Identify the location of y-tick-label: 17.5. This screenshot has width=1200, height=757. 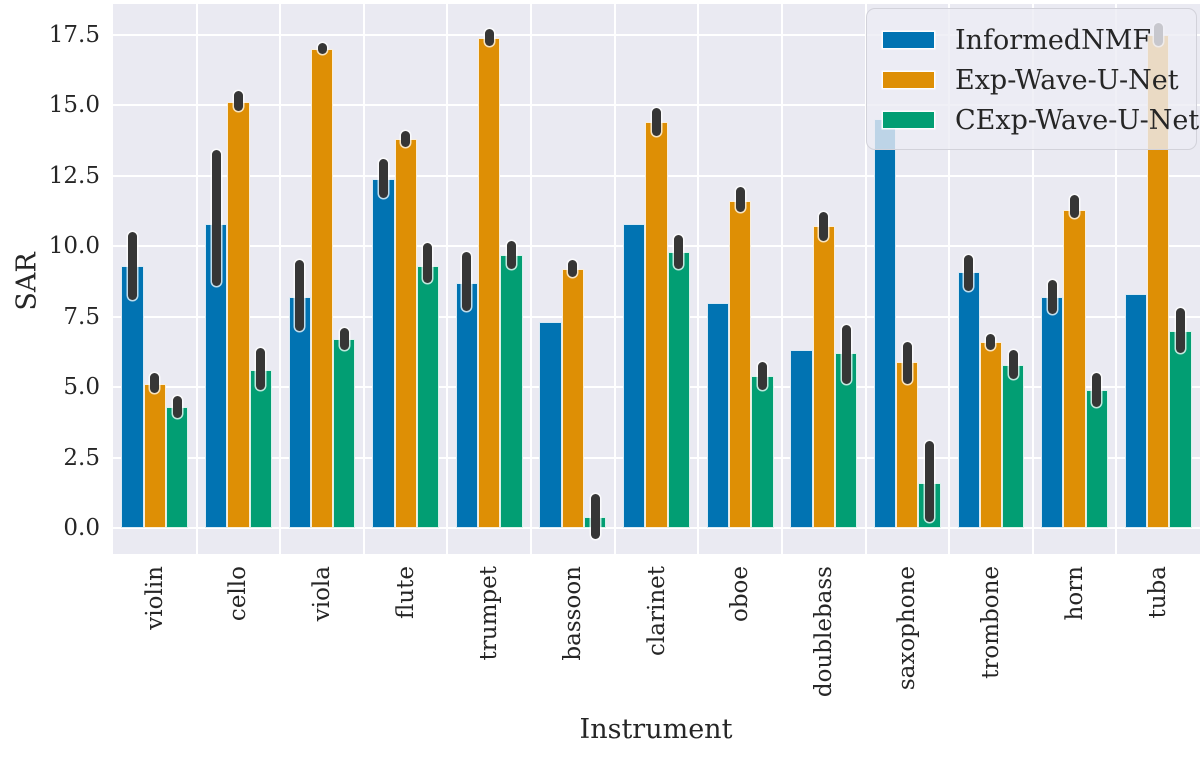
(74, 34).